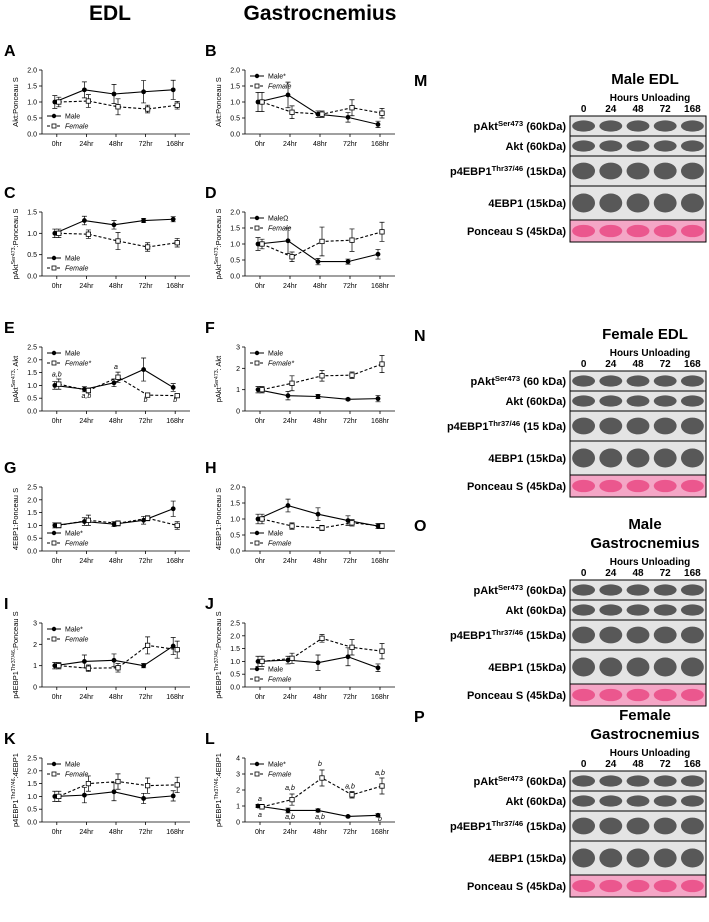  What do you see at coordinates (116, 367) in the screenshot?
I see `annotation: a` at bounding box center [116, 367].